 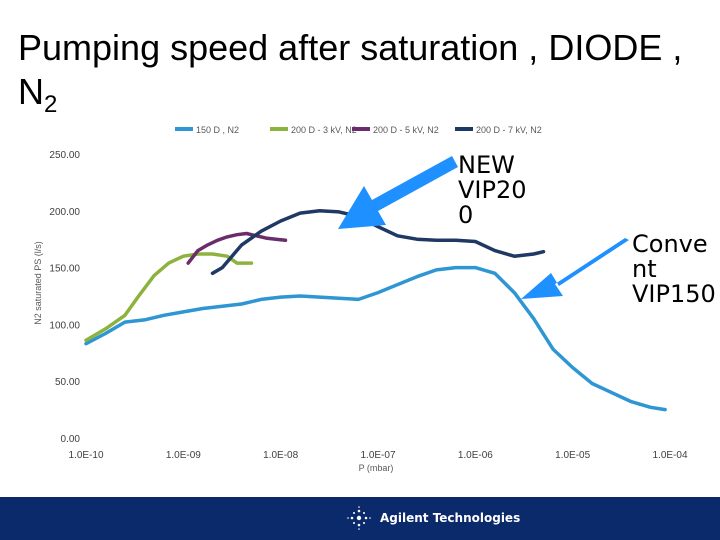 I want to click on x-tick-label: 1.0E-08, so click(x=280, y=455).